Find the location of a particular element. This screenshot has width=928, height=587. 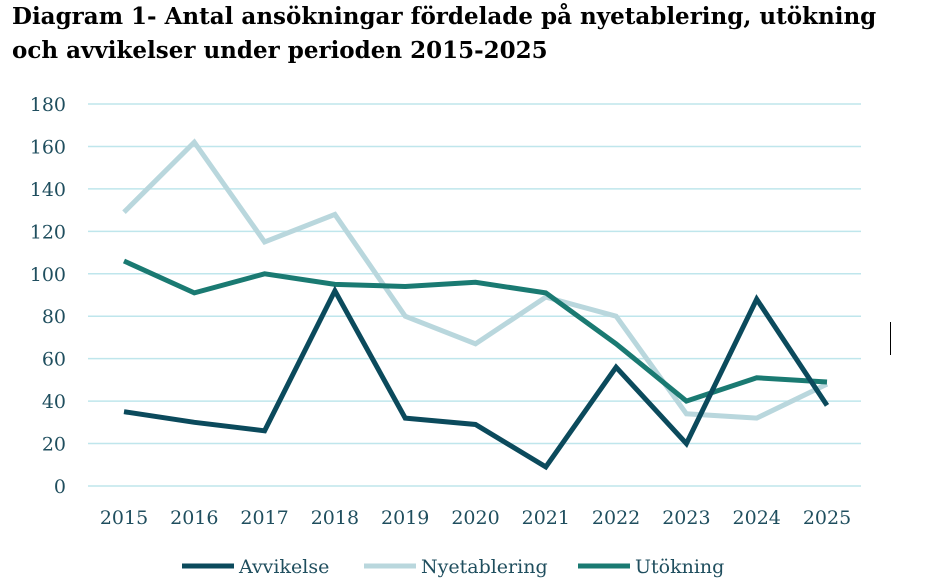

y-tick-label-160: 160 is located at coordinates (48, 147).